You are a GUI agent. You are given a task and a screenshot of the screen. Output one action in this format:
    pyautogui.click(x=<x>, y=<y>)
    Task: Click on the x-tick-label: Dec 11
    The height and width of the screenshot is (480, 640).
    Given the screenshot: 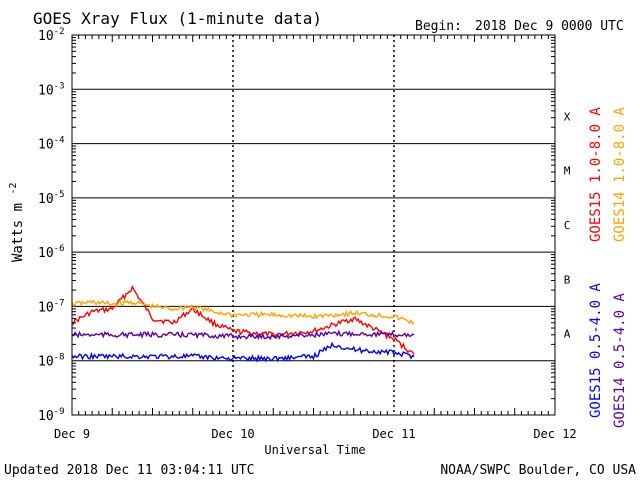 What is the action you would take?
    pyautogui.click(x=393, y=434)
    